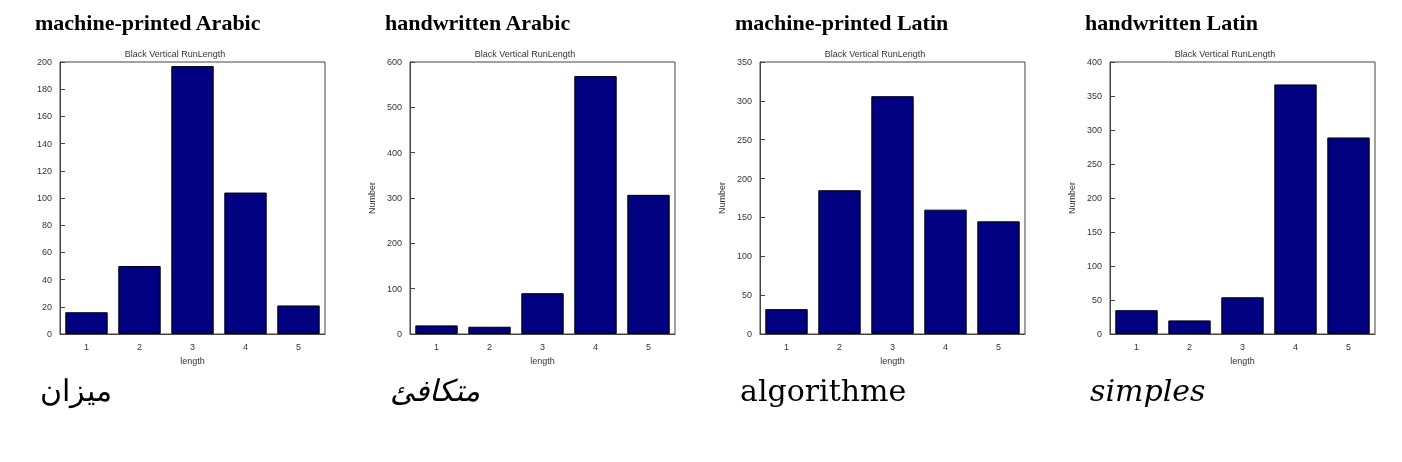 This screenshot has height=462, width=1402. What do you see at coordinates (76, 390) in the screenshot?
I see `text: ميزان` at bounding box center [76, 390].